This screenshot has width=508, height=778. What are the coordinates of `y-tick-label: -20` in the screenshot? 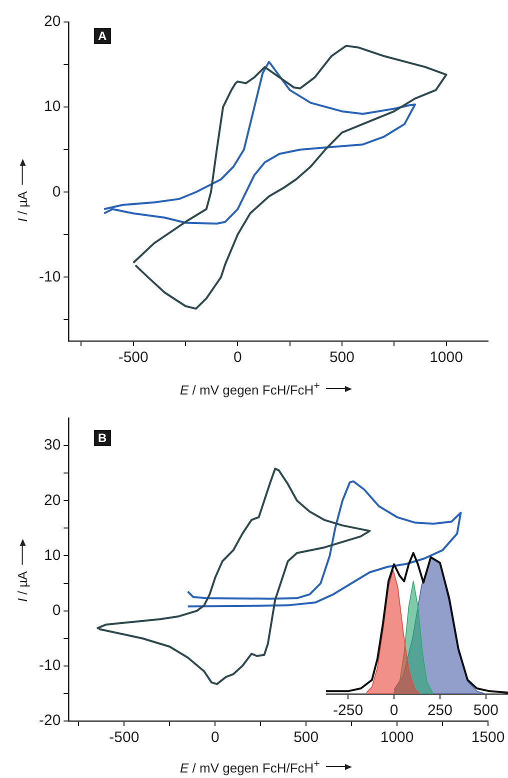 It's located at (49, 721).